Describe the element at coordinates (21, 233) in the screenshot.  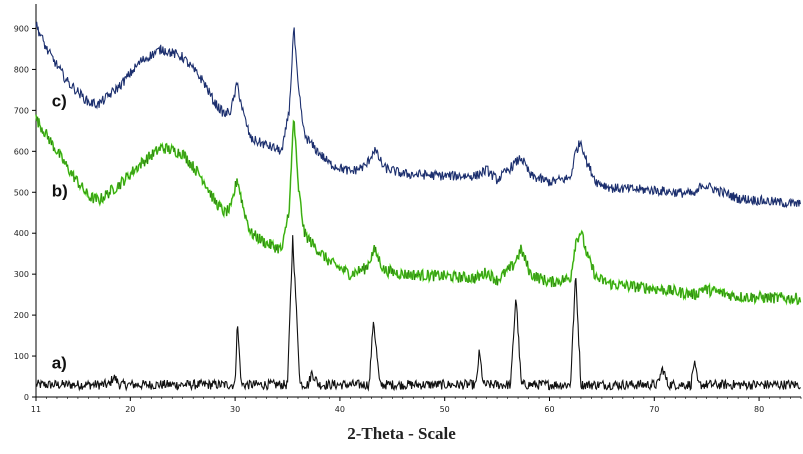
I see `y-tick-label: 400` at that location.